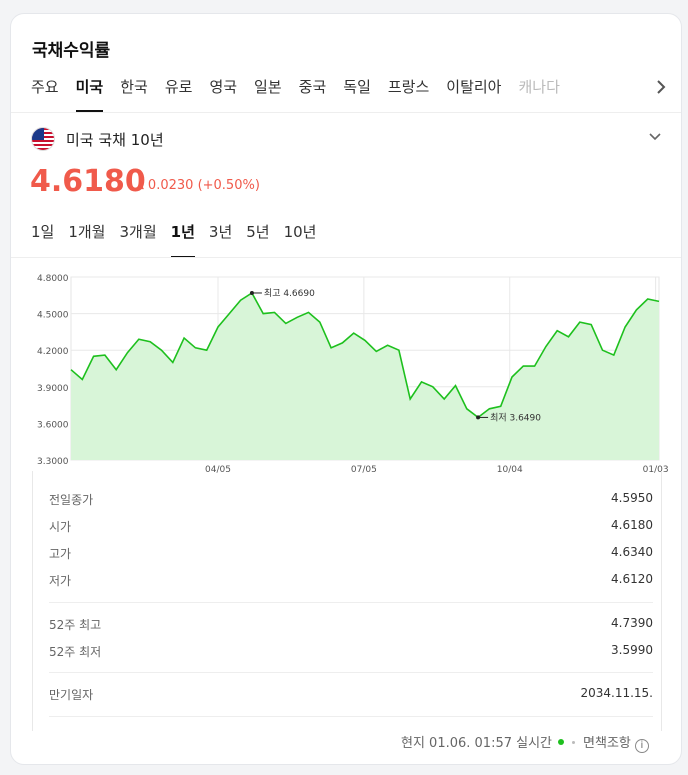  I want to click on current-price: 4.6180, so click(88, 181).